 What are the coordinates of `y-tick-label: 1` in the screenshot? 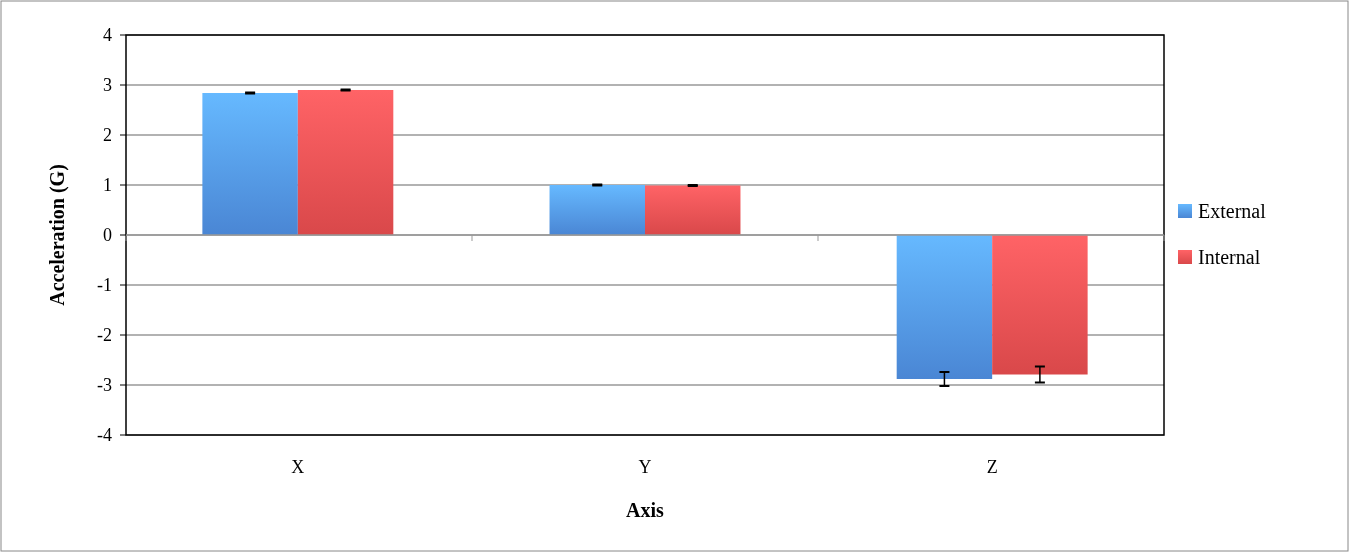 It's located at (107, 185).